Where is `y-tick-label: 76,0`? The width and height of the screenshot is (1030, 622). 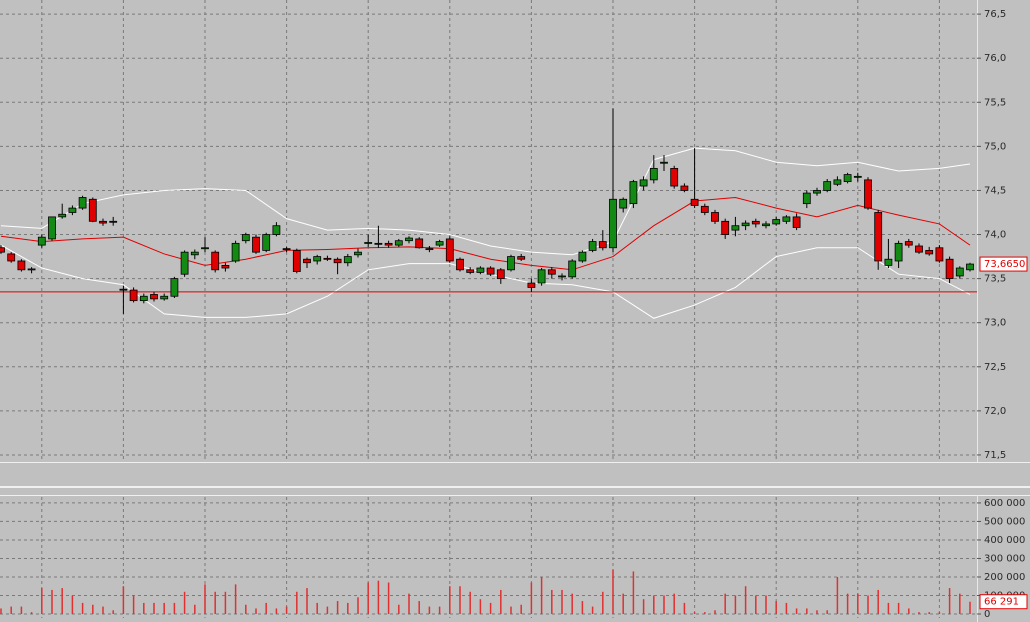
y-tick-label: 76,0 is located at coordinates (995, 58).